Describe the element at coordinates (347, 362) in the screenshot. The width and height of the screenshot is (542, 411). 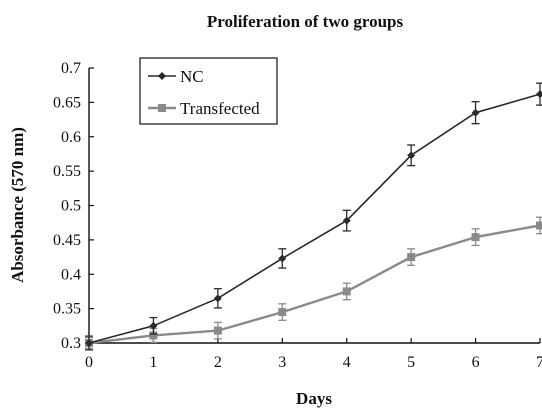
I see `x-tick-label: 4` at that location.